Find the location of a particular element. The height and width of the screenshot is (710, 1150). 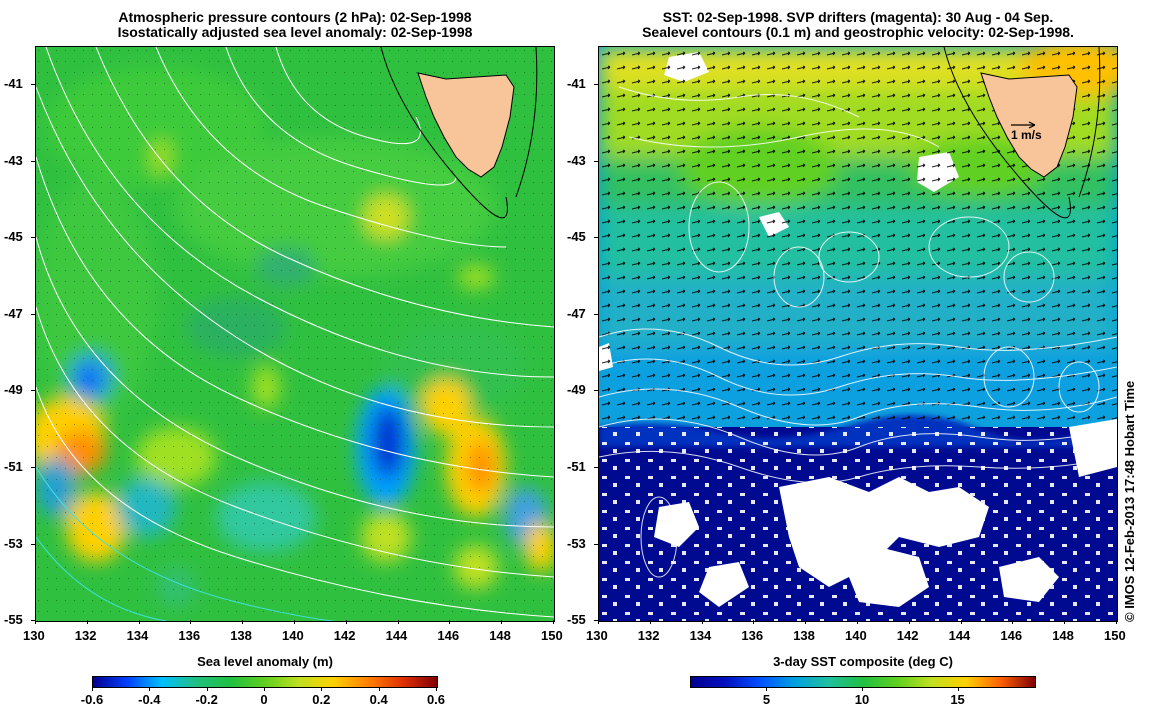

left-lon-tick: 132 is located at coordinates (85, 635).